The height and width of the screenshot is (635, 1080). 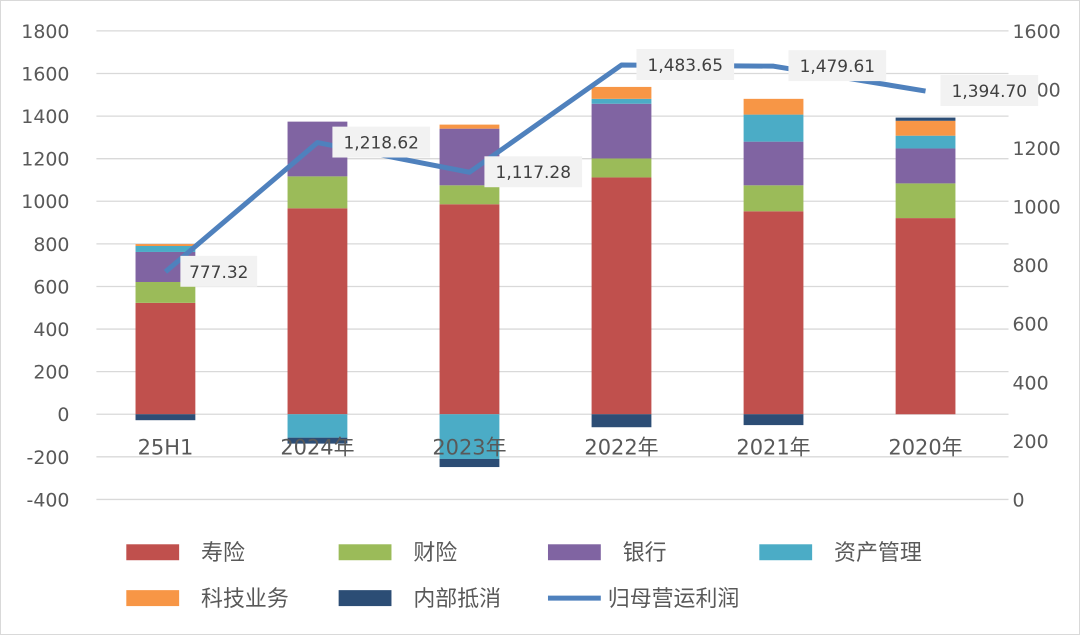 I want to click on y-tick-label: -200, so click(x=48, y=458).